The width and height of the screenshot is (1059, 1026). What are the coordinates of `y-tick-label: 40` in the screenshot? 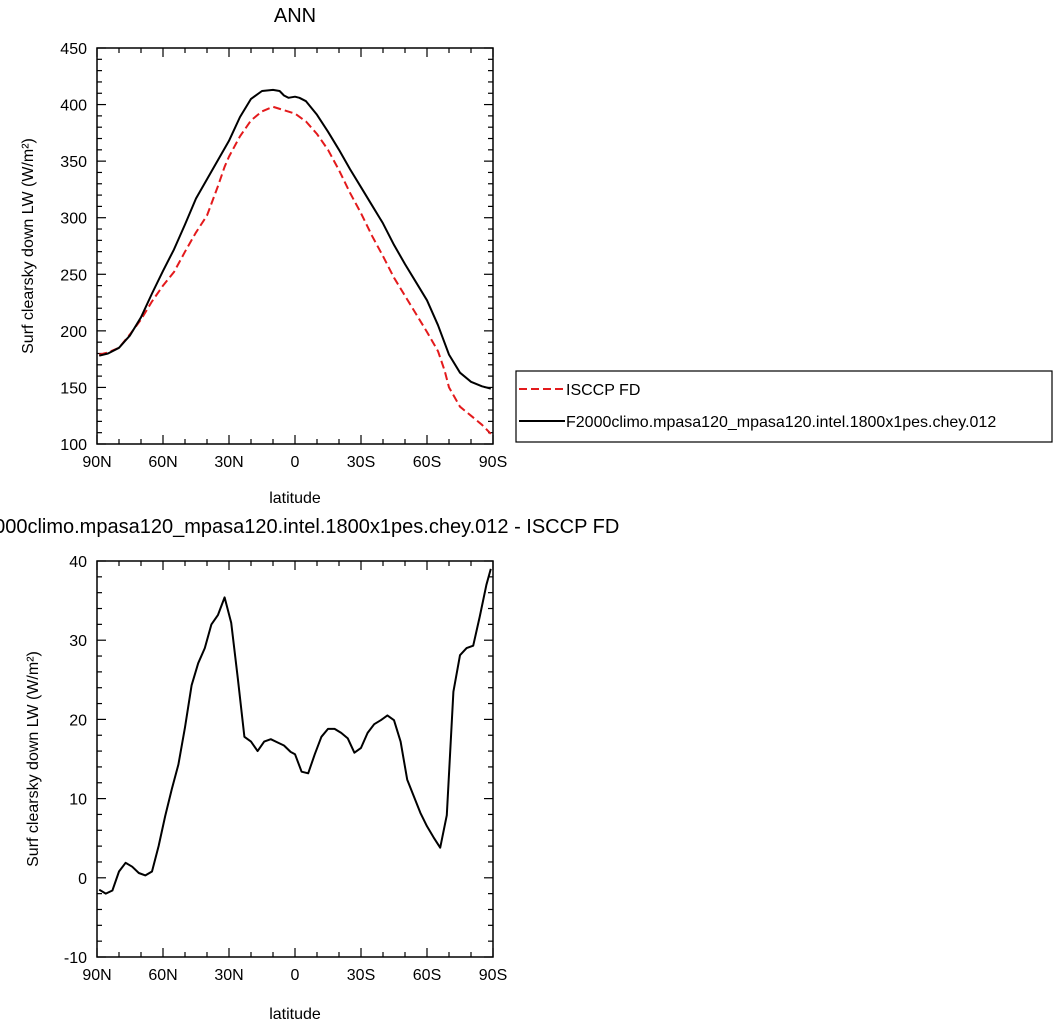 It's located at (78, 562).